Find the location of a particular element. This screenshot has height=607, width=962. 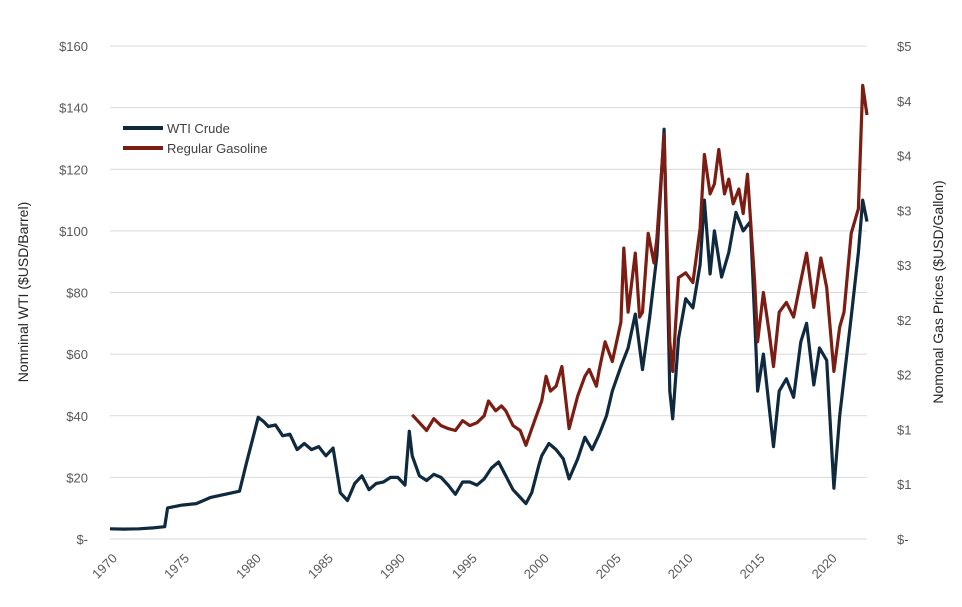

x-tick-label: 2005 is located at coordinates (608, 566).